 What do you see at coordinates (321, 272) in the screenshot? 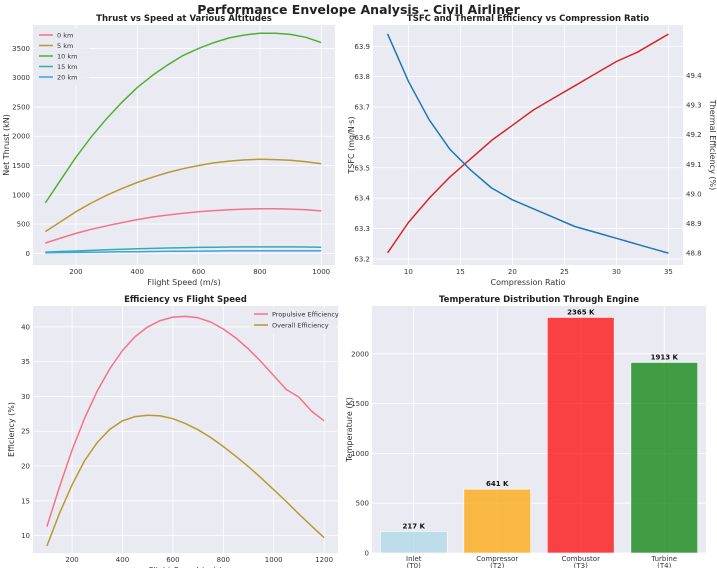
I see `x-tick-label-1: 1000` at bounding box center [321, 272].